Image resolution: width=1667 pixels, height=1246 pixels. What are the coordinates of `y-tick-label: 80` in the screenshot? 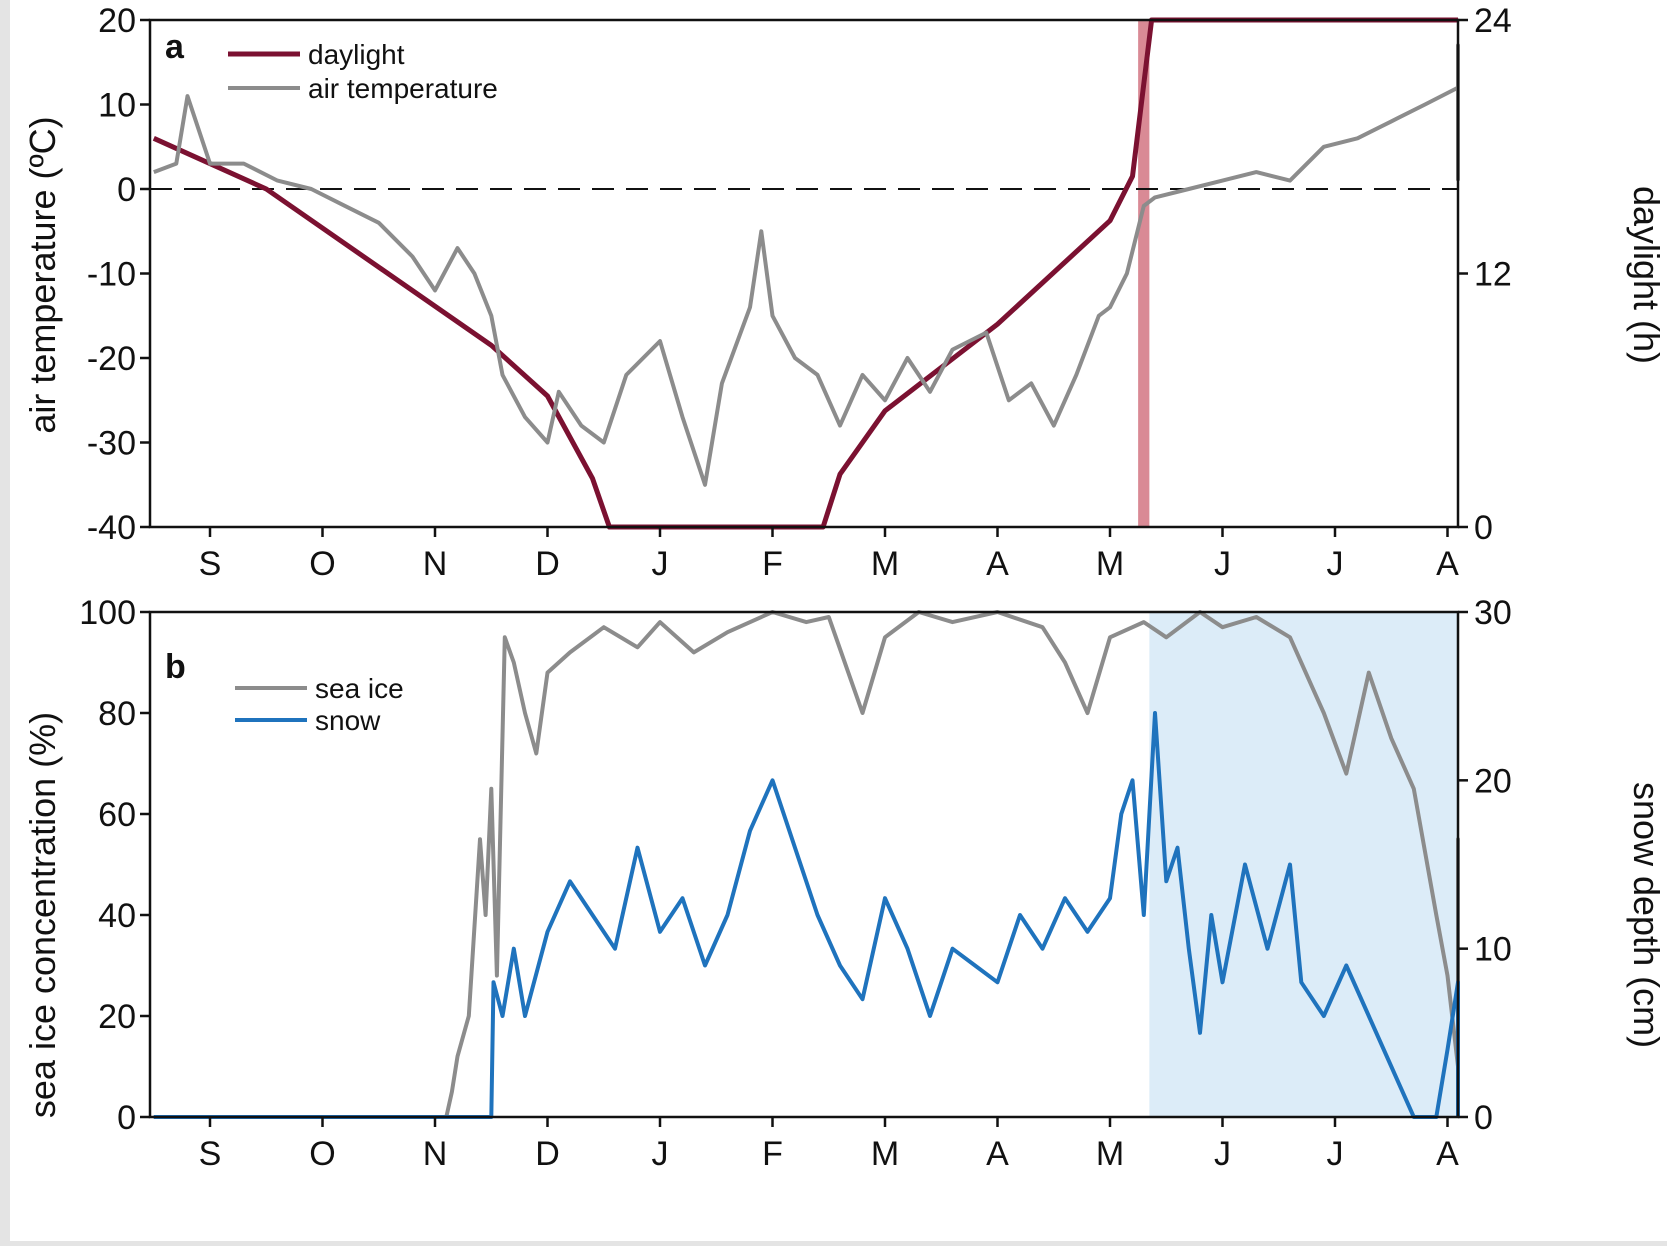 It's located at (117, 714).